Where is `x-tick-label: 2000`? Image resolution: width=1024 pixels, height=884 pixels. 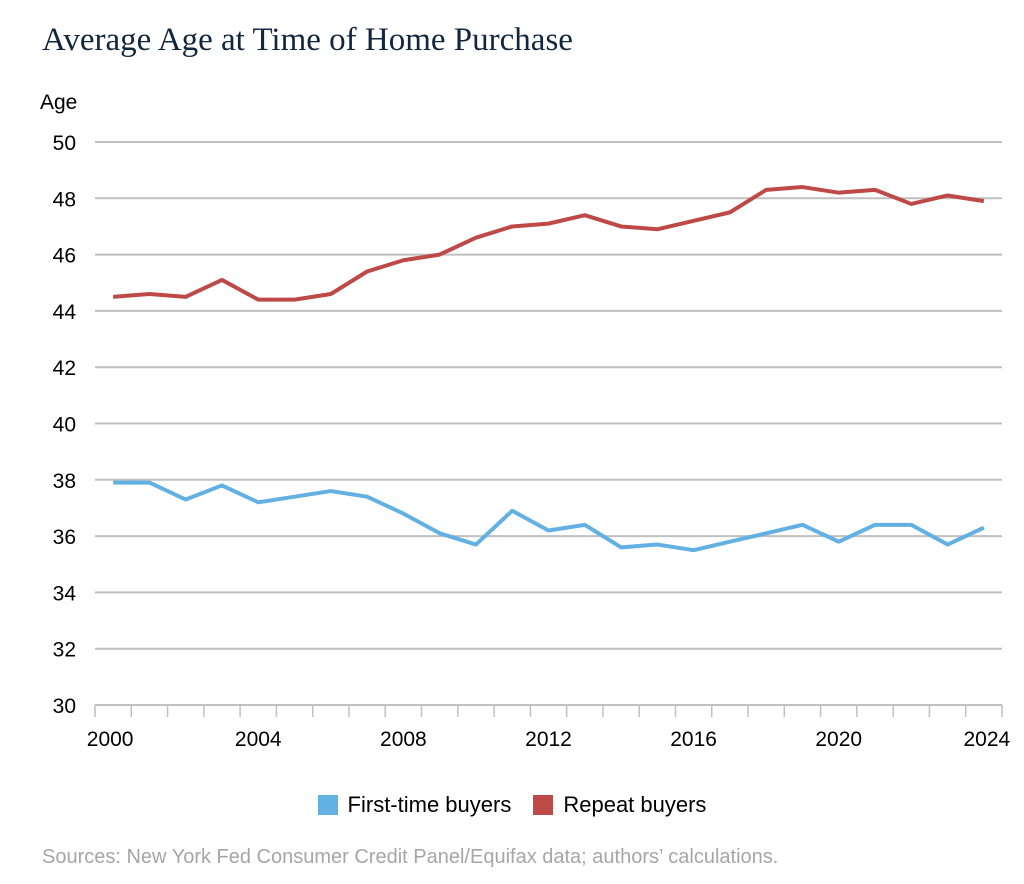 x-tick-label: 2000 is located at coordinates (110, 739).